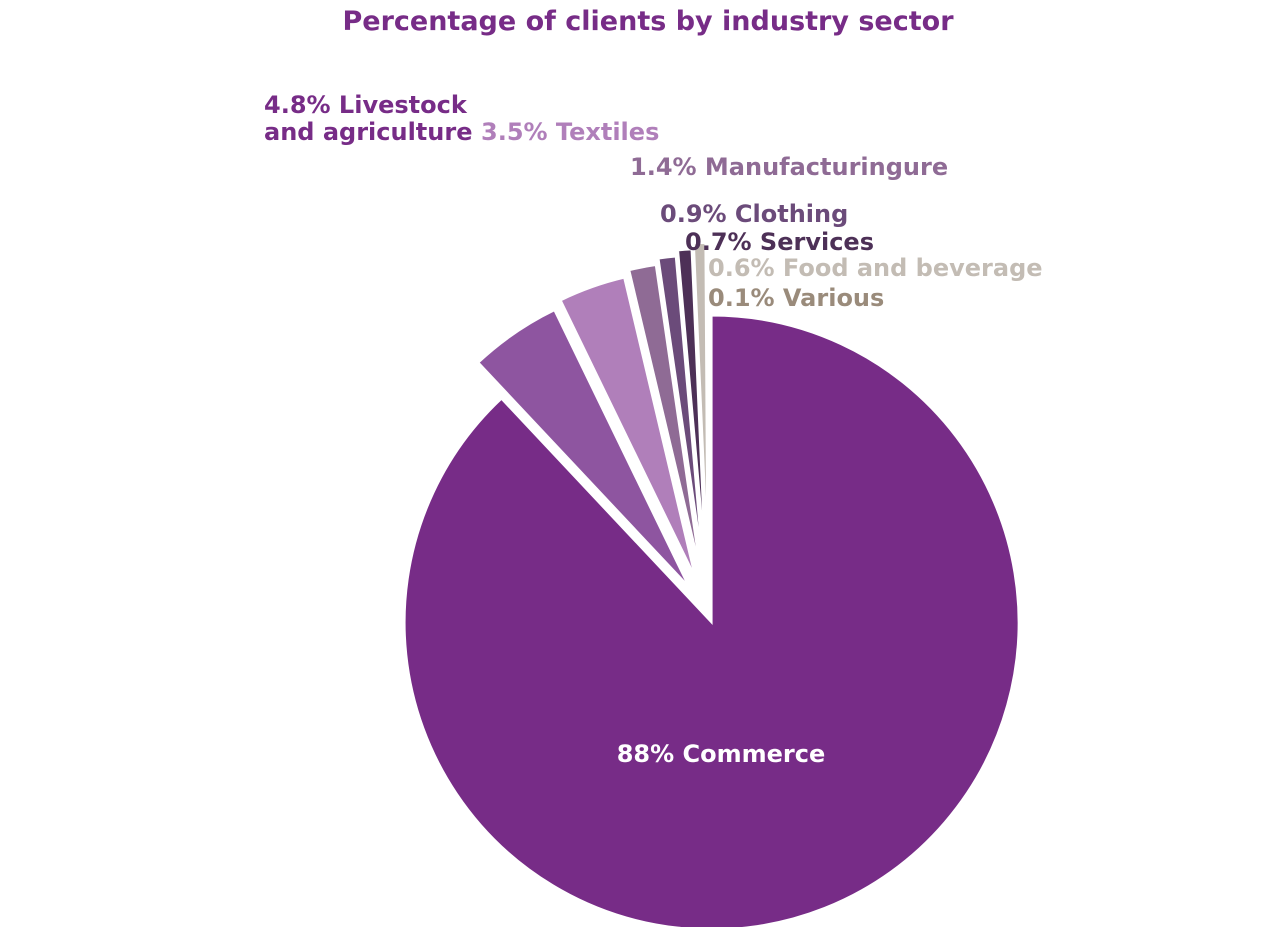  What do you see at coordinates (789, 167) in the screenshot?
I see `label-manufacturingure: 1.4% Manufacturingure` at bounding box center [789, 167].